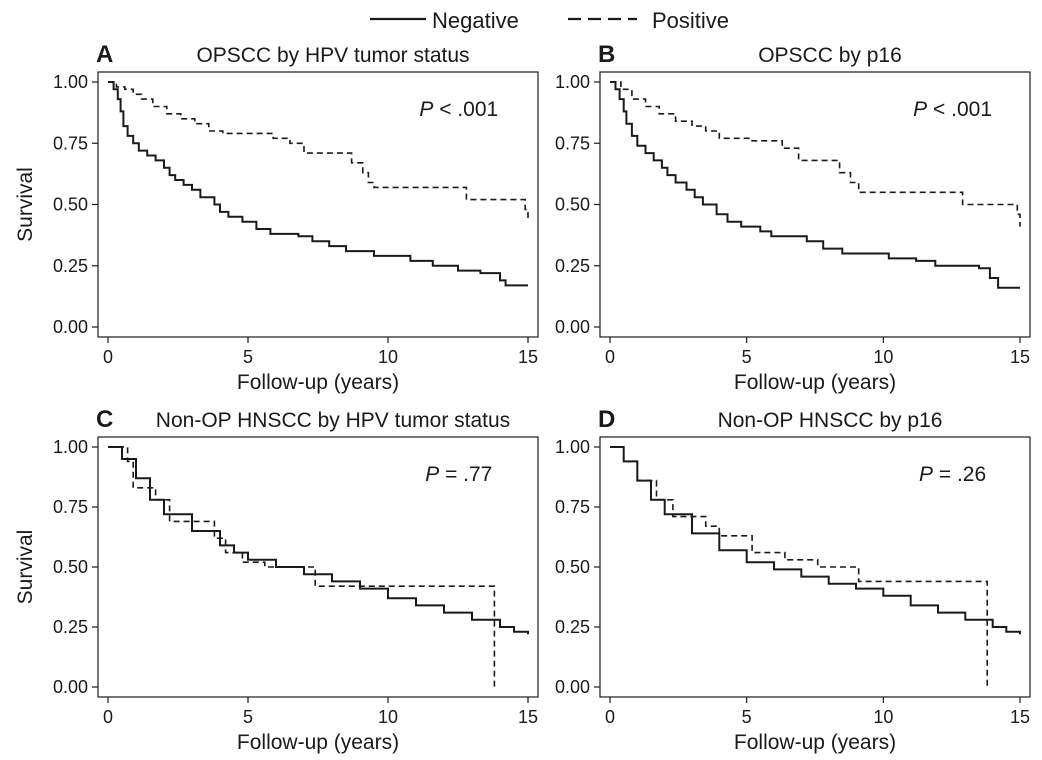  I want to click on panel-letter: B, so click(606, 54).